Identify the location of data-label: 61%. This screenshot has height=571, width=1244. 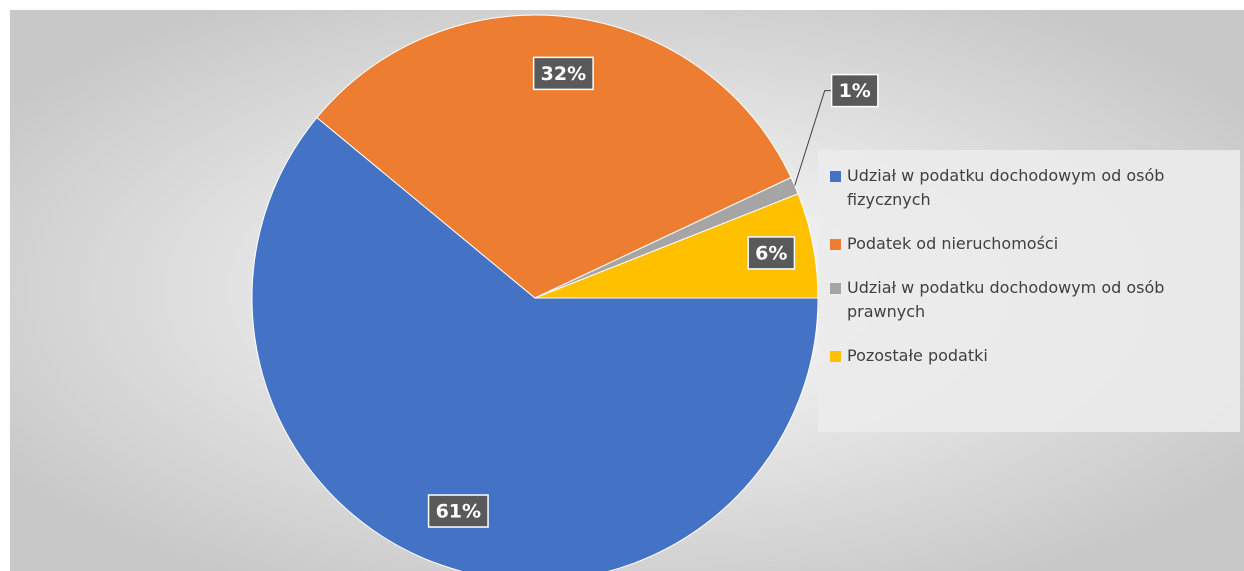
(458, 511).